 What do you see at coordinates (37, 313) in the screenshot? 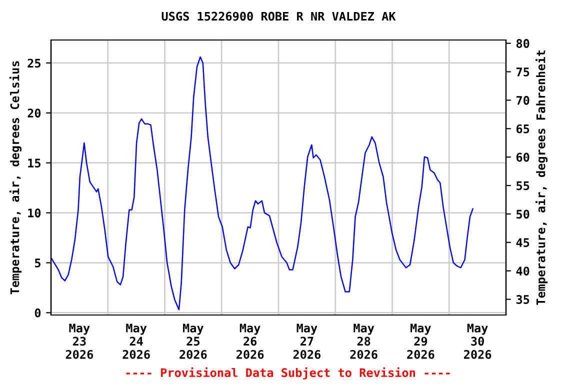
I see `y-tick-label: 0` at bounding box center [37, 313].